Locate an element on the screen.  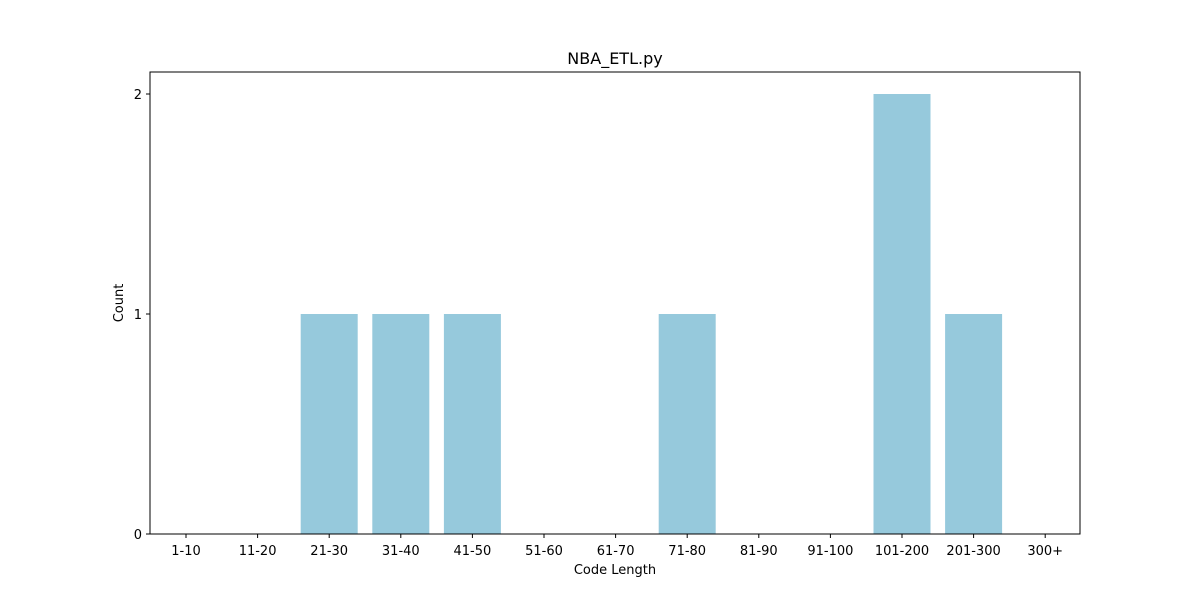
x-tick-label: 41-50 is located at coordinates (473, 551).